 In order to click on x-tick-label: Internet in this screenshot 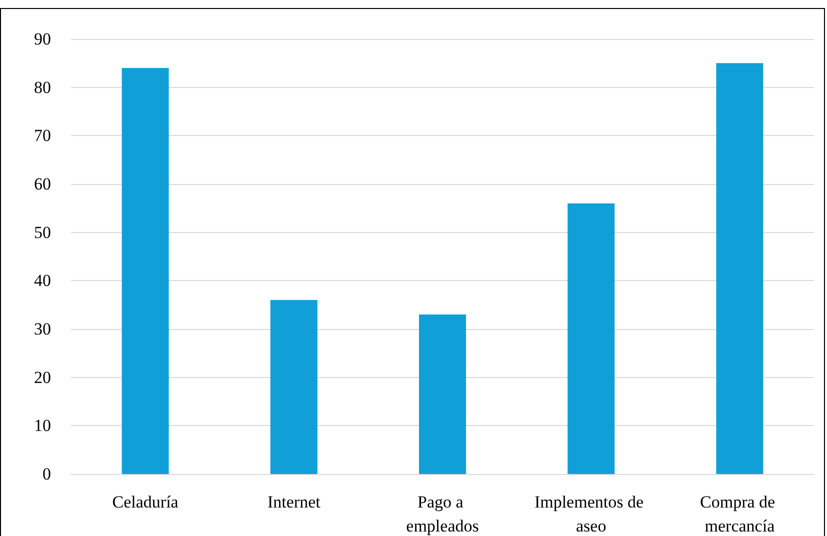, I will do `click(294, 502)`.